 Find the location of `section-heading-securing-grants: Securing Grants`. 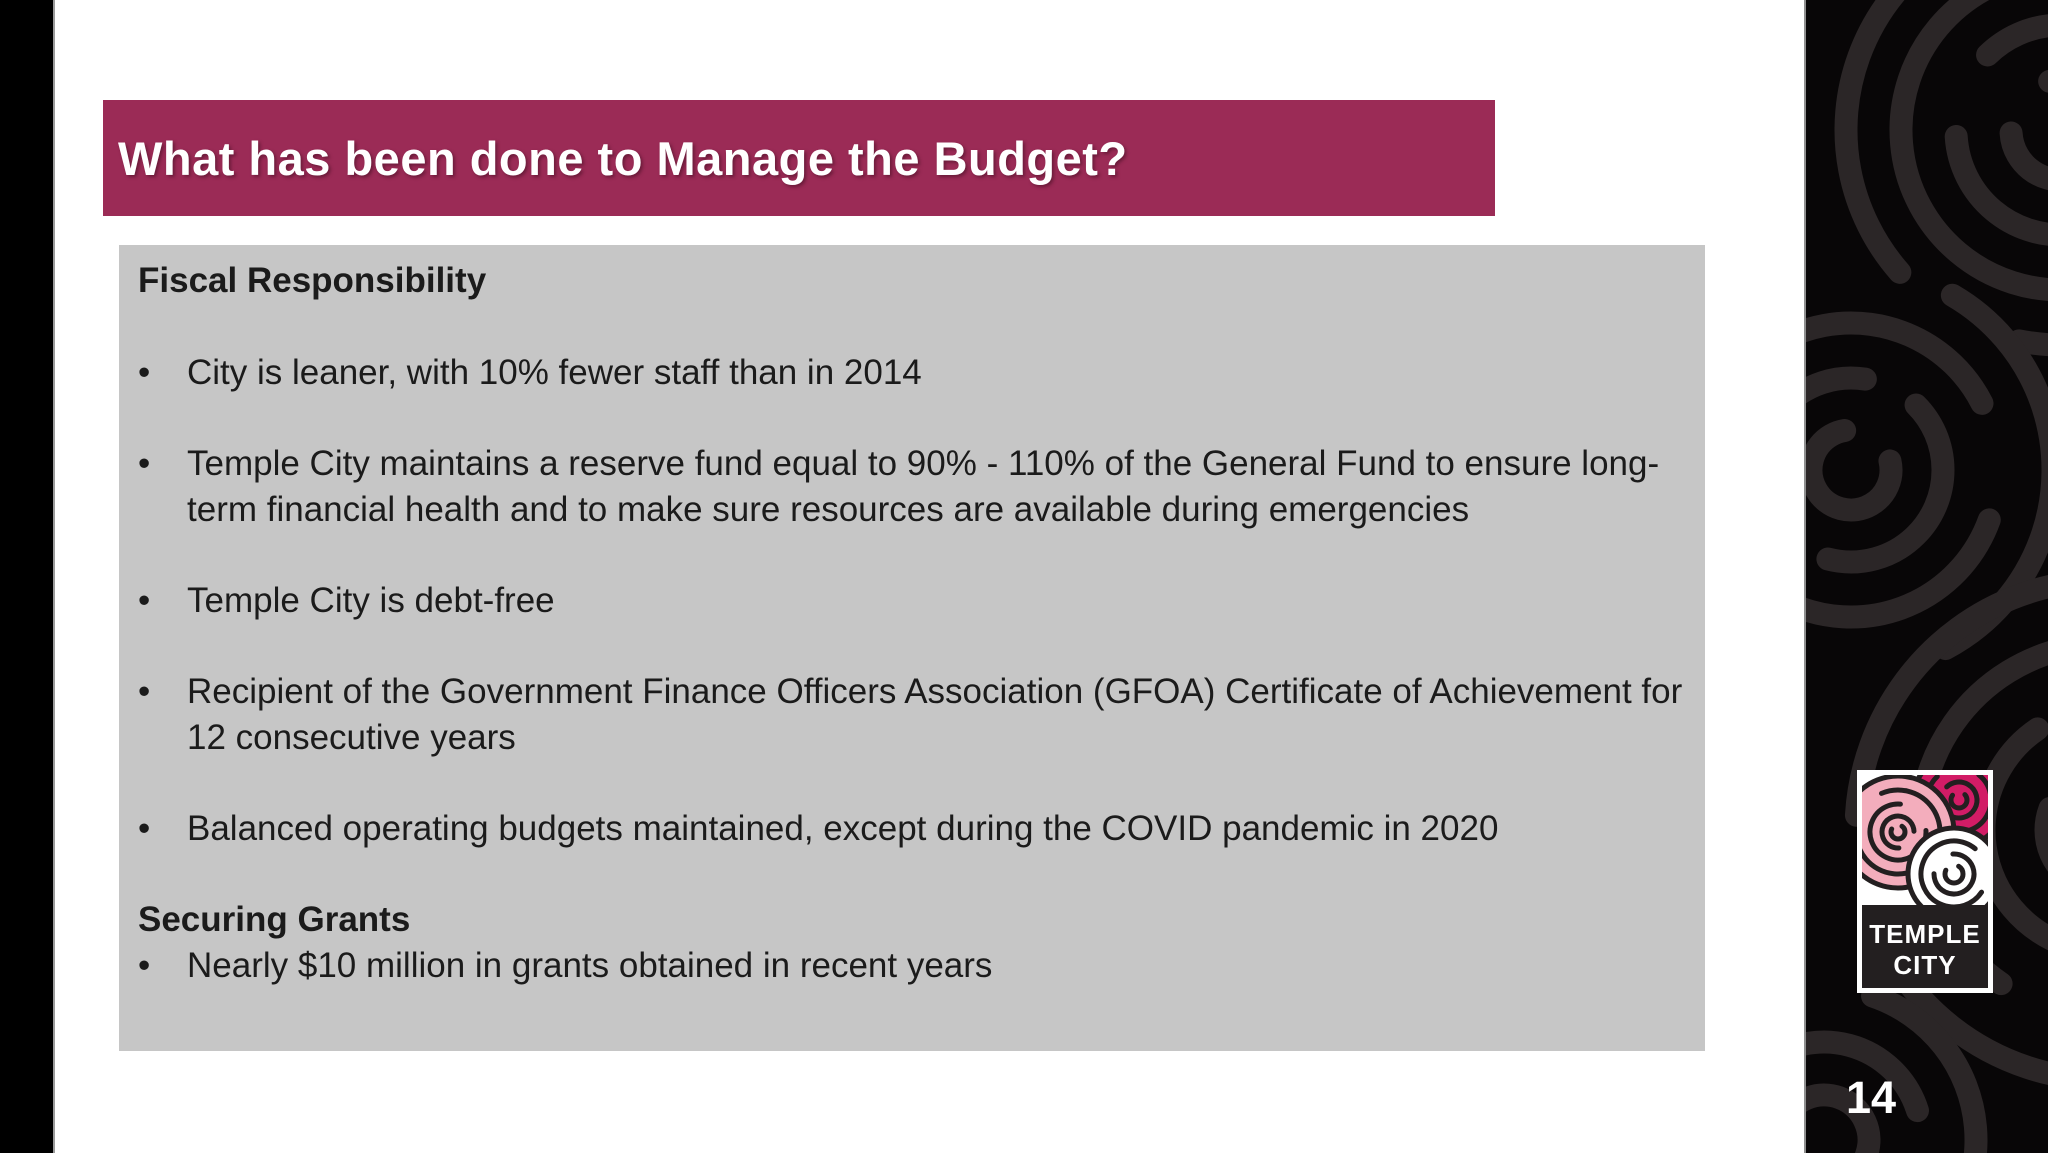

section-heading-securing-grants: Securing Grants is located at coordinates (274, 919).